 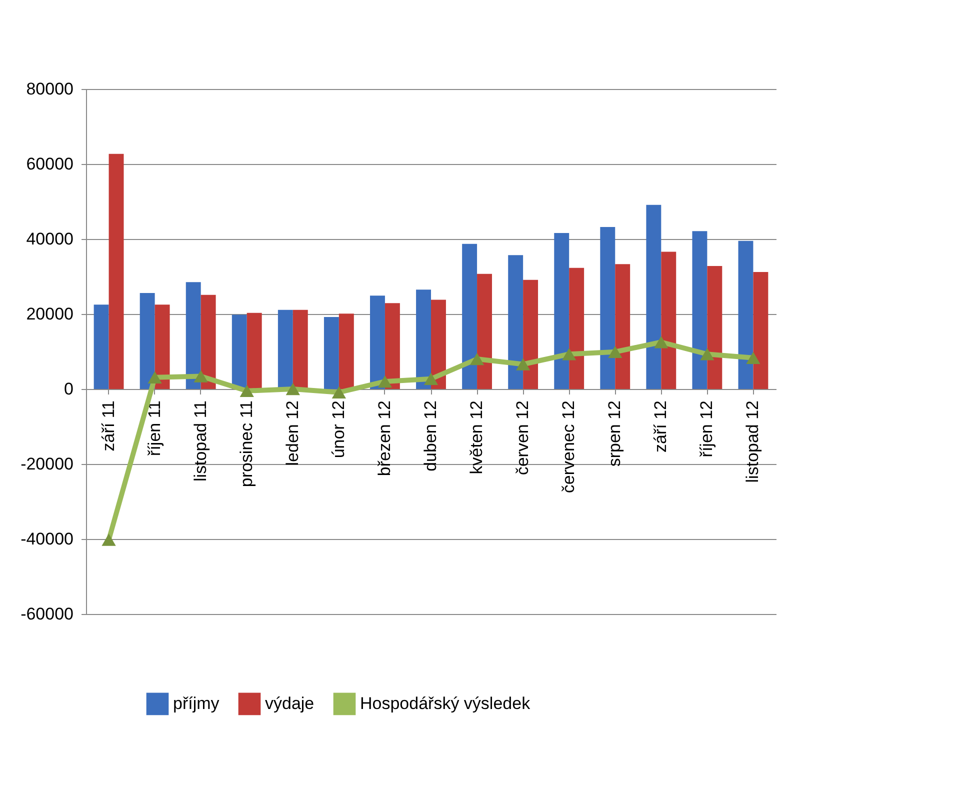 I want to click on x-tick-label: září 11, so click(x=108, y=426).